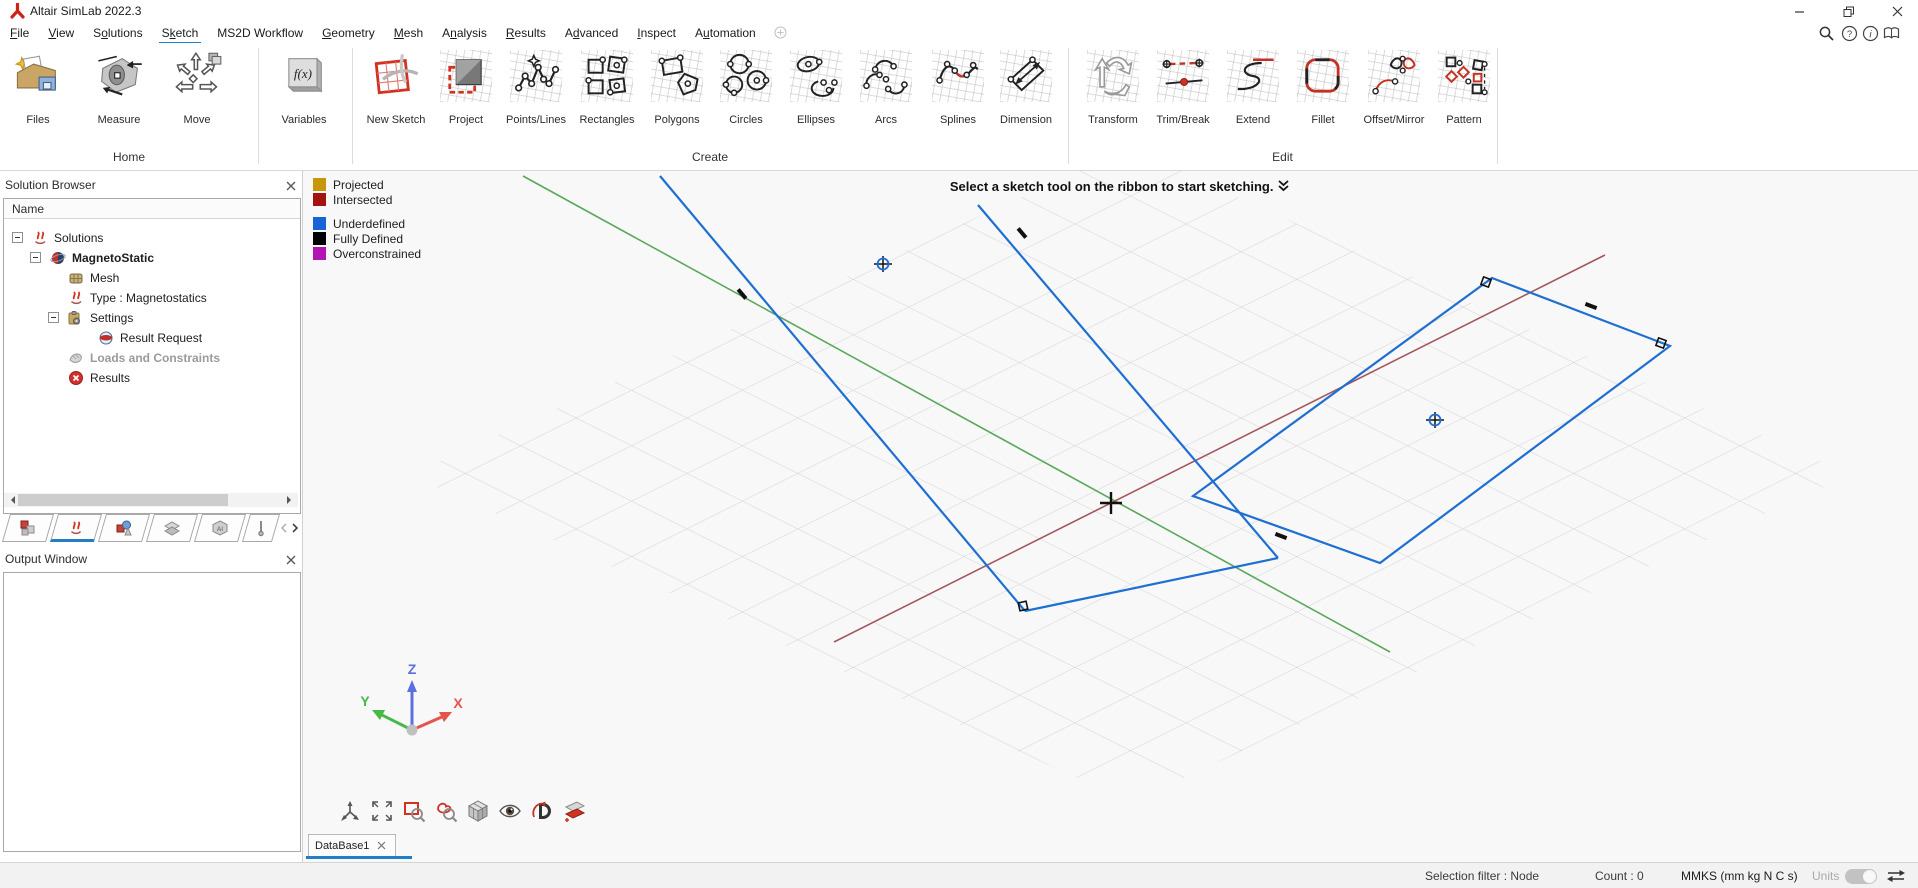 This screenshot has height=888, width=1918. What do you see at coordinates (958, 97) in the screenshot?
I see `ribbon-button-splines: Splines` at bounding box center [958, 97].